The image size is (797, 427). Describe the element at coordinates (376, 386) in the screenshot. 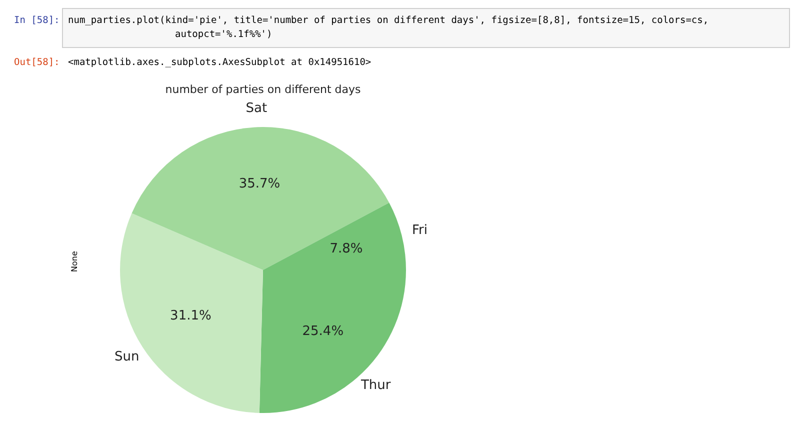

I see `slice-label: Thur` at that location.